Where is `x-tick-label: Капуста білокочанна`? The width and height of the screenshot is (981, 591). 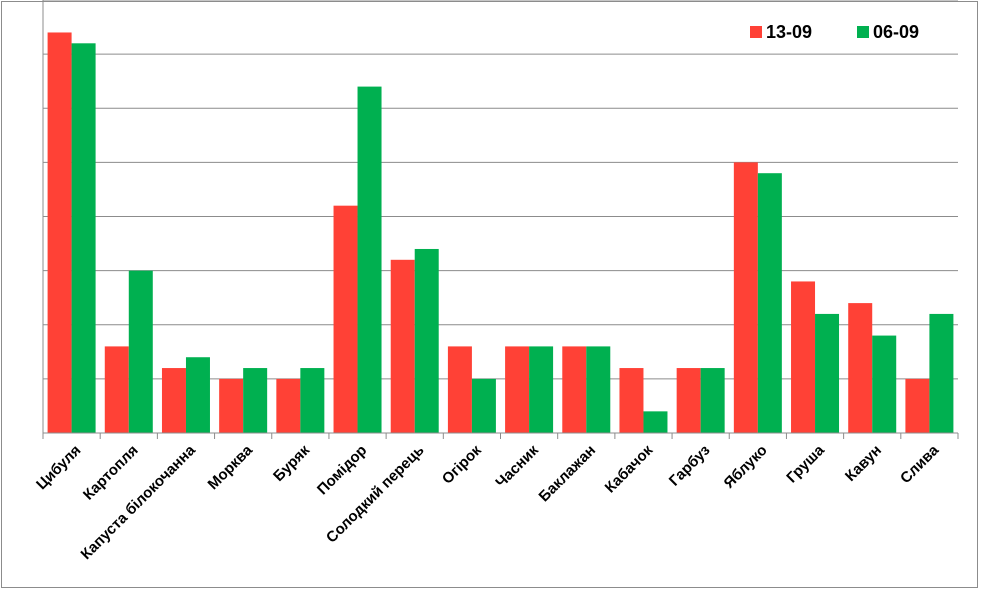
x-tick-label: Капуста білокочанна is located at coordinates (139, 502).